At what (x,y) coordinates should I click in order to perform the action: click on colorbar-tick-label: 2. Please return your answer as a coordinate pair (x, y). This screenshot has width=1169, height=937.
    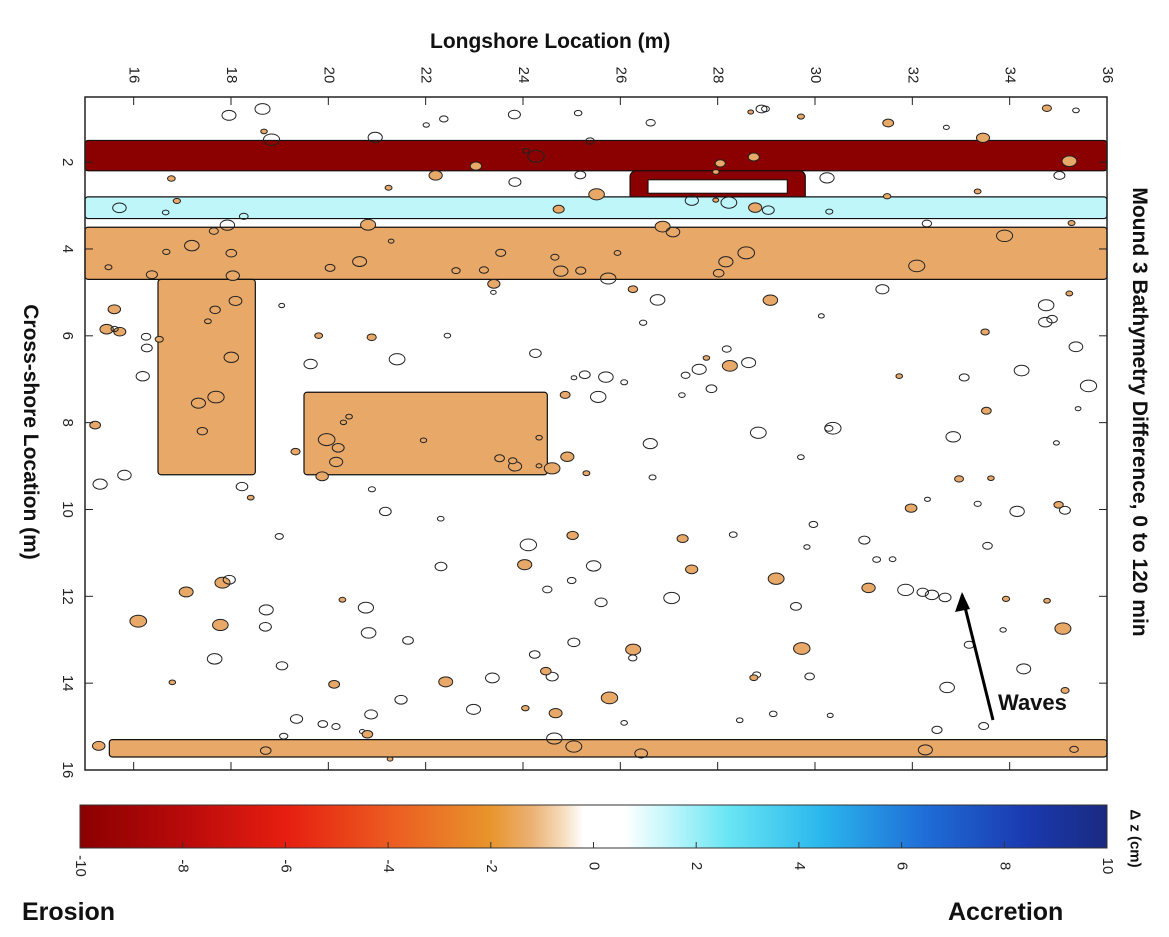
    Looking at the image, I should click on (696, 866).